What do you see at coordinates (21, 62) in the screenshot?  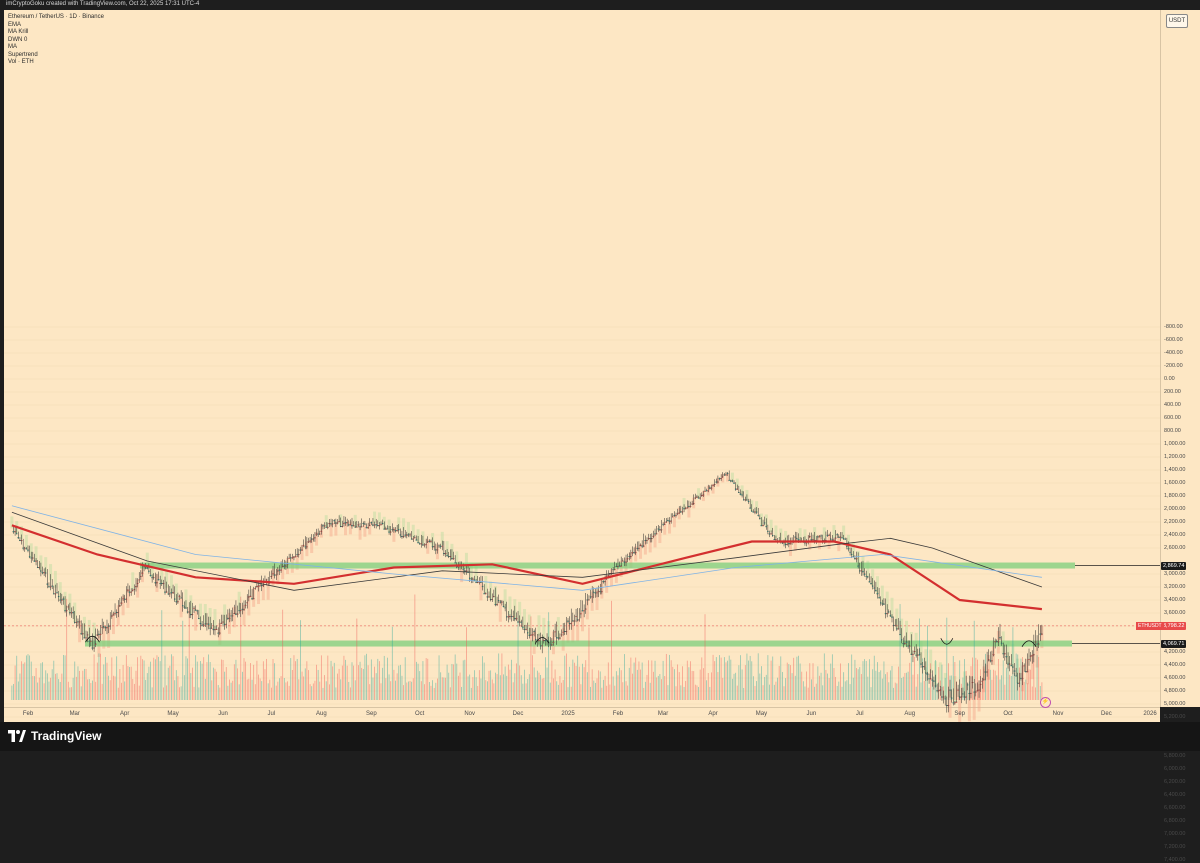 I see `legend-indicator-volume: Vol · ETH` at bounding box center [21, 62].